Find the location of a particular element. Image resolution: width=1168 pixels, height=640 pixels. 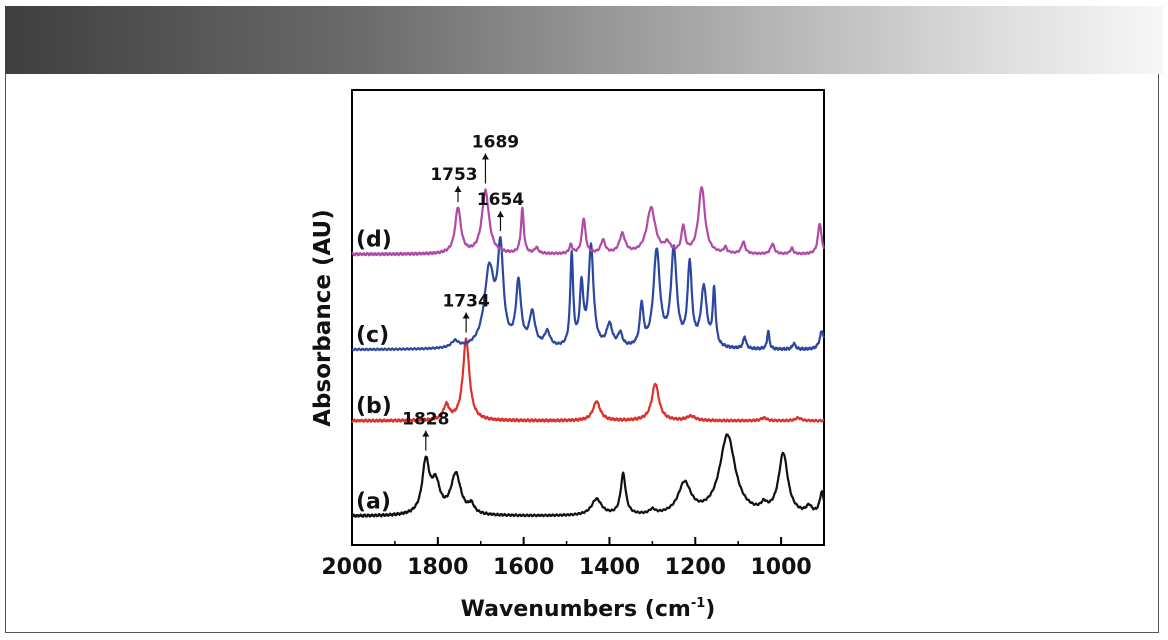

x-tick-label-1400: 1400 is located at coordinates (609, 567).